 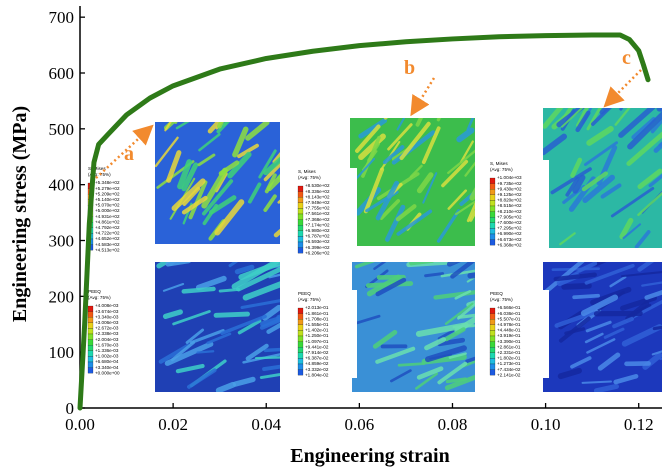 I want to click on legend-title: PEEQ, so click(x=94, y=291).